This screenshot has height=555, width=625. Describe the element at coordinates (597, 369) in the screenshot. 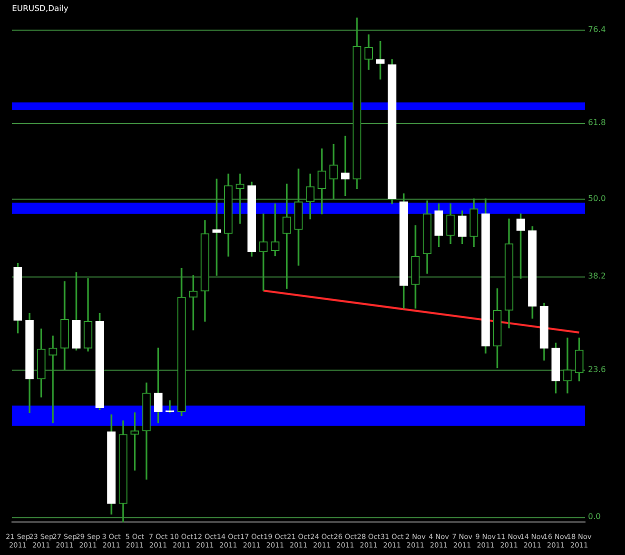

I see `text: 23.6` at that location.